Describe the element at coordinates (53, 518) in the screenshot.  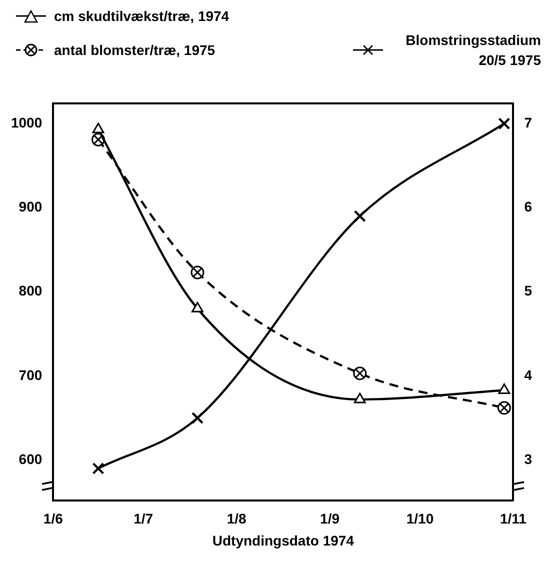
I see `x-tick-label: 1/6` at that location.